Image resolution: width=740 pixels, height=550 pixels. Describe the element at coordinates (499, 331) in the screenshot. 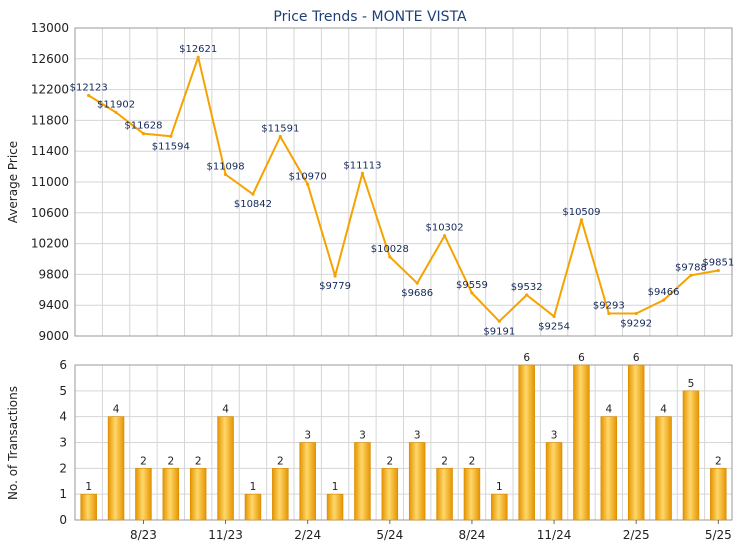

I see `price-data-label: $9191` at that location.